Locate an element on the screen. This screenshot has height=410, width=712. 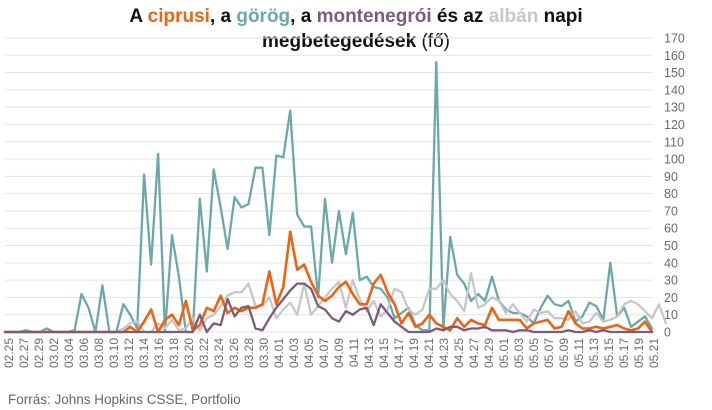
x-tick-label: 03.16 is located at coordinates (159, 353).